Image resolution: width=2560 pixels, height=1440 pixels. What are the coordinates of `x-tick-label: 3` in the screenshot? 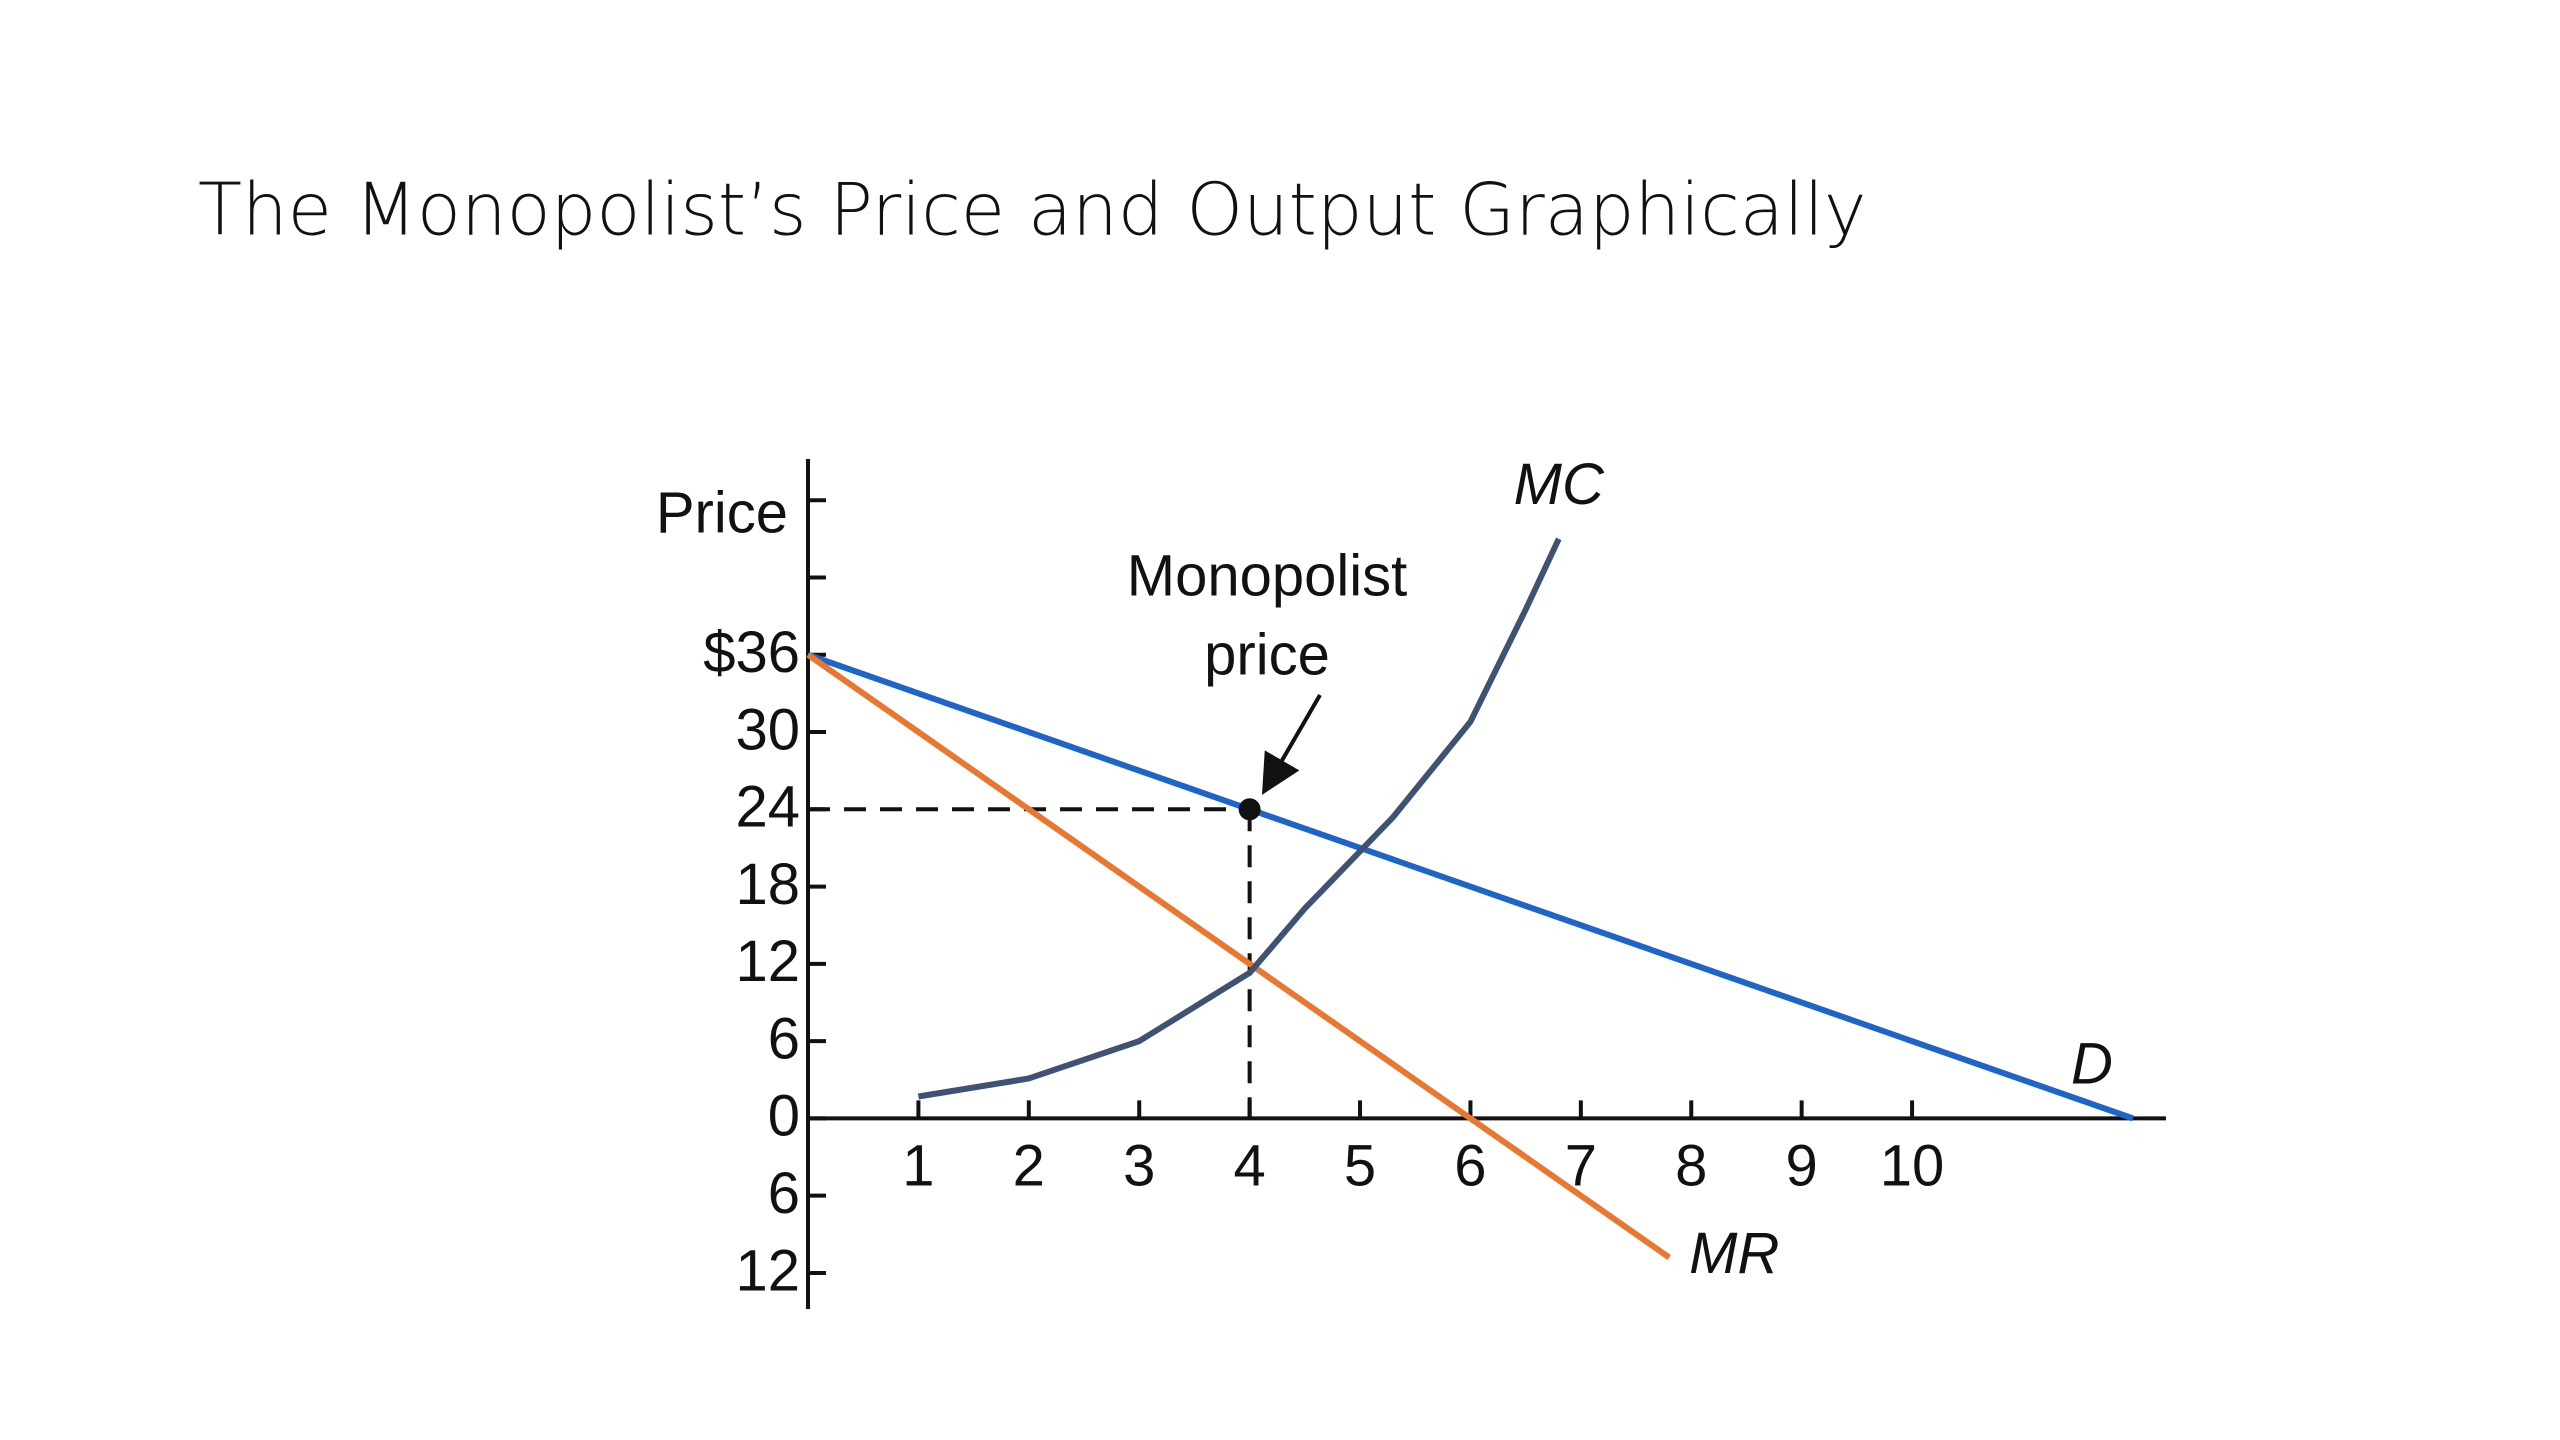 It's located at (1139, 1166).